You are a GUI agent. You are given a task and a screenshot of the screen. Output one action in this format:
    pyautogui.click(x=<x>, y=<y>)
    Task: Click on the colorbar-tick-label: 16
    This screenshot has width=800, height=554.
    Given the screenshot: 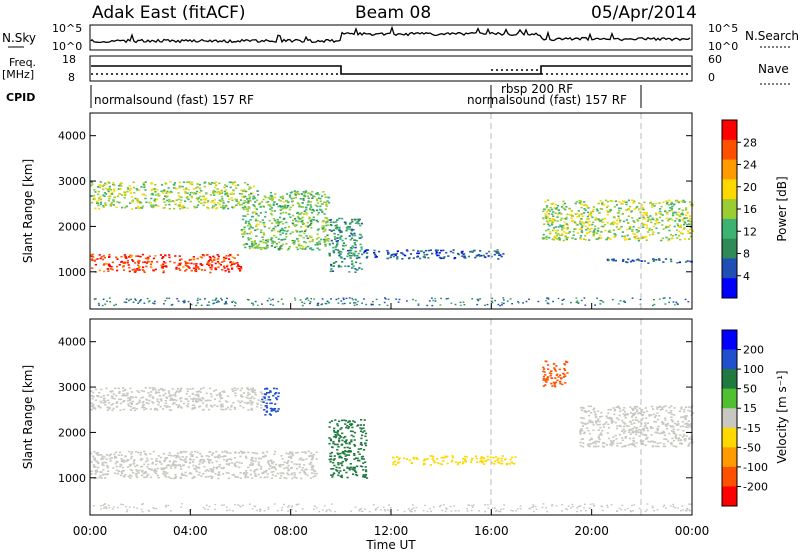 What is the action you would take?
    pyautogui.click(x=750, y=209)
    